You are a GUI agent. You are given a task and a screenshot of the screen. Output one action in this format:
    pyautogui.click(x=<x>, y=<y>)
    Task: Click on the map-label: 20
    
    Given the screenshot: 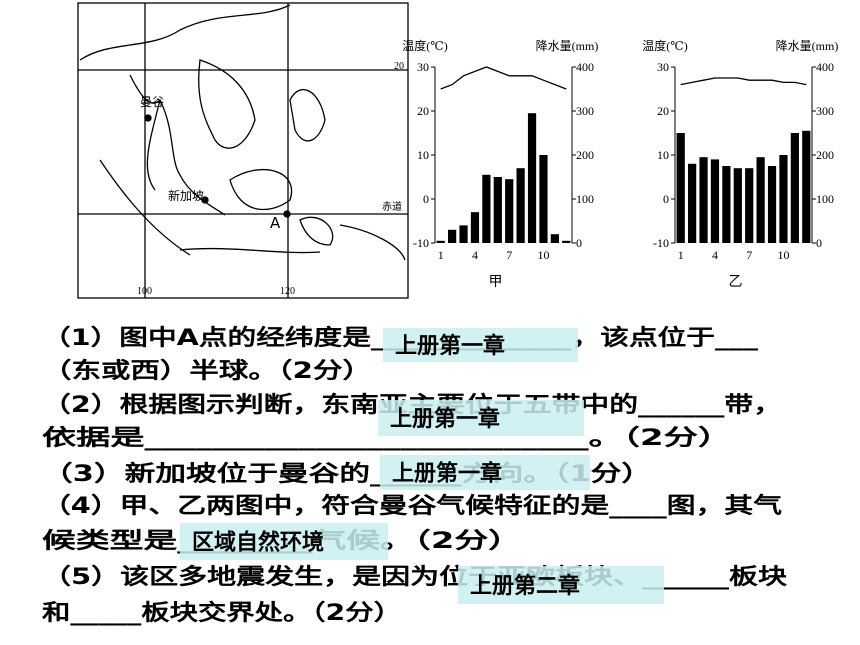 What is the action you would take?
    pyautogui.click(x=399, y=66)
    